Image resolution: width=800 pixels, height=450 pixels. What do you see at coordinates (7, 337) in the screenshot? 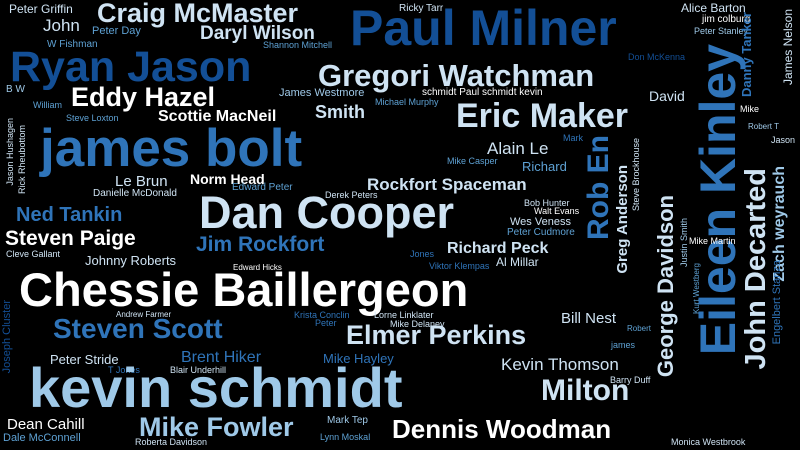
I see `word-cloud-word: Joseph Cluster` at bounding box center [7, 337].